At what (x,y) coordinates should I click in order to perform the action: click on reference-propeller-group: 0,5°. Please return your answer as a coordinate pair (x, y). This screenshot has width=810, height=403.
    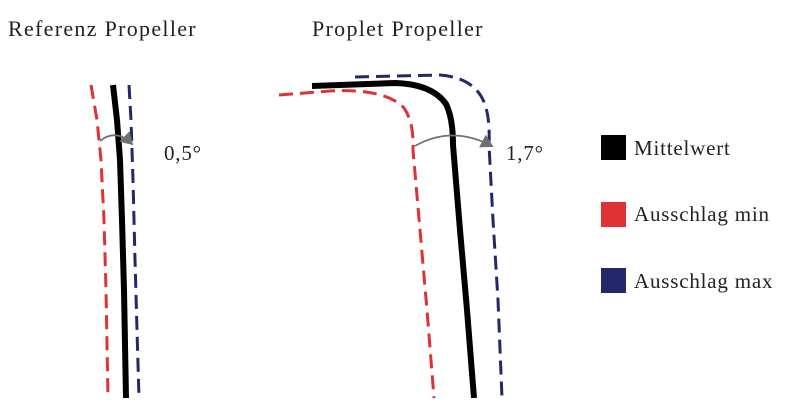
    Looking at the image, I should click on (145, 241).